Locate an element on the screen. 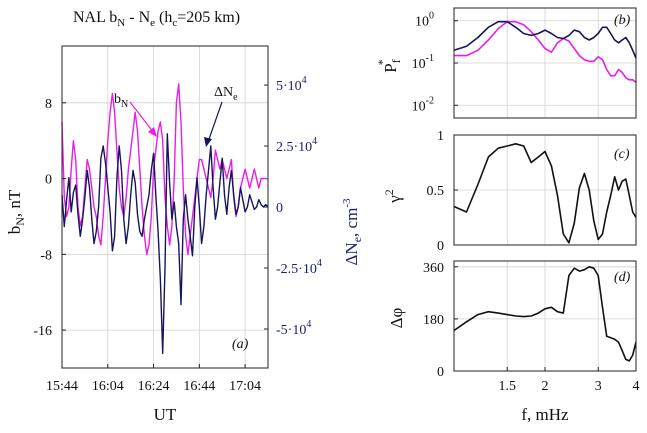 This screenshot has height=433, width=647. panel-d-series is located at coordinates (545, 313).